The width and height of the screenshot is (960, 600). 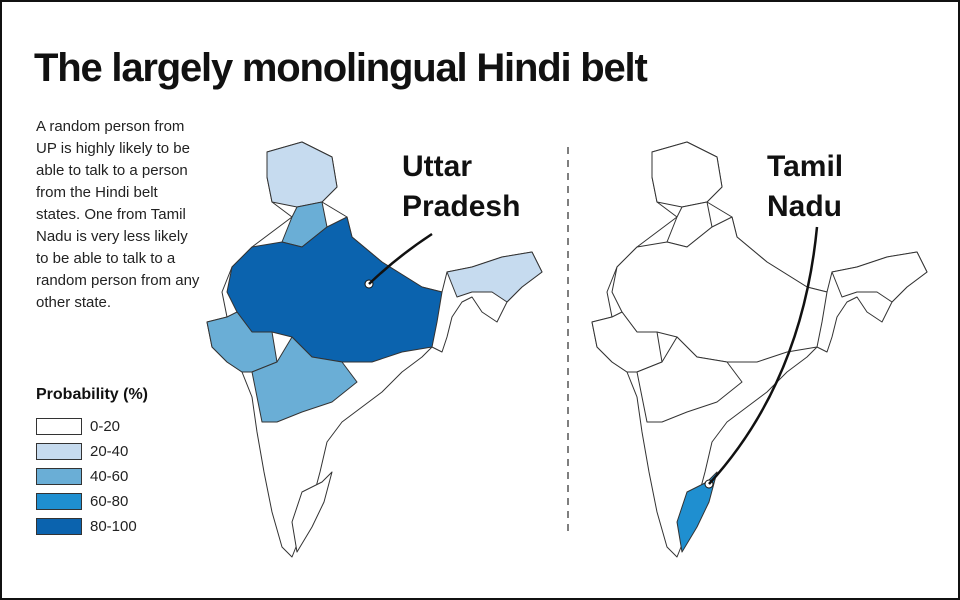 I want to click on legend-item: 80-100, so click(x=86, y=526).